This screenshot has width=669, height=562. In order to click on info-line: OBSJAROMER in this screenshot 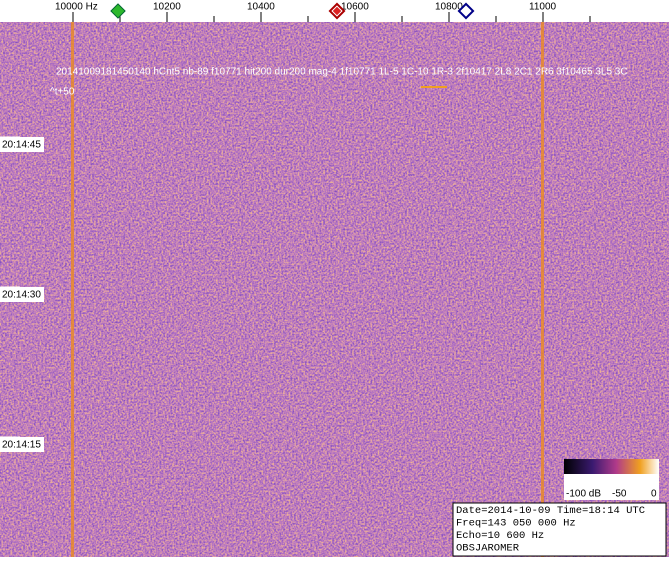, I will do `click(488, 548)`.